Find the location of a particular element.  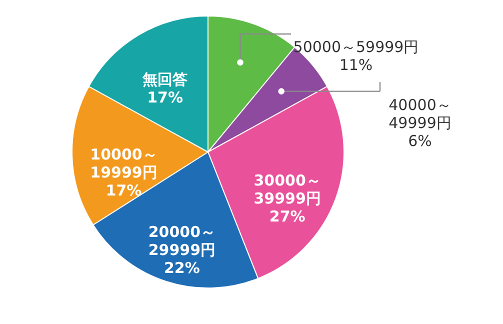

data-label: 6% is located at coordinates (420, 141).